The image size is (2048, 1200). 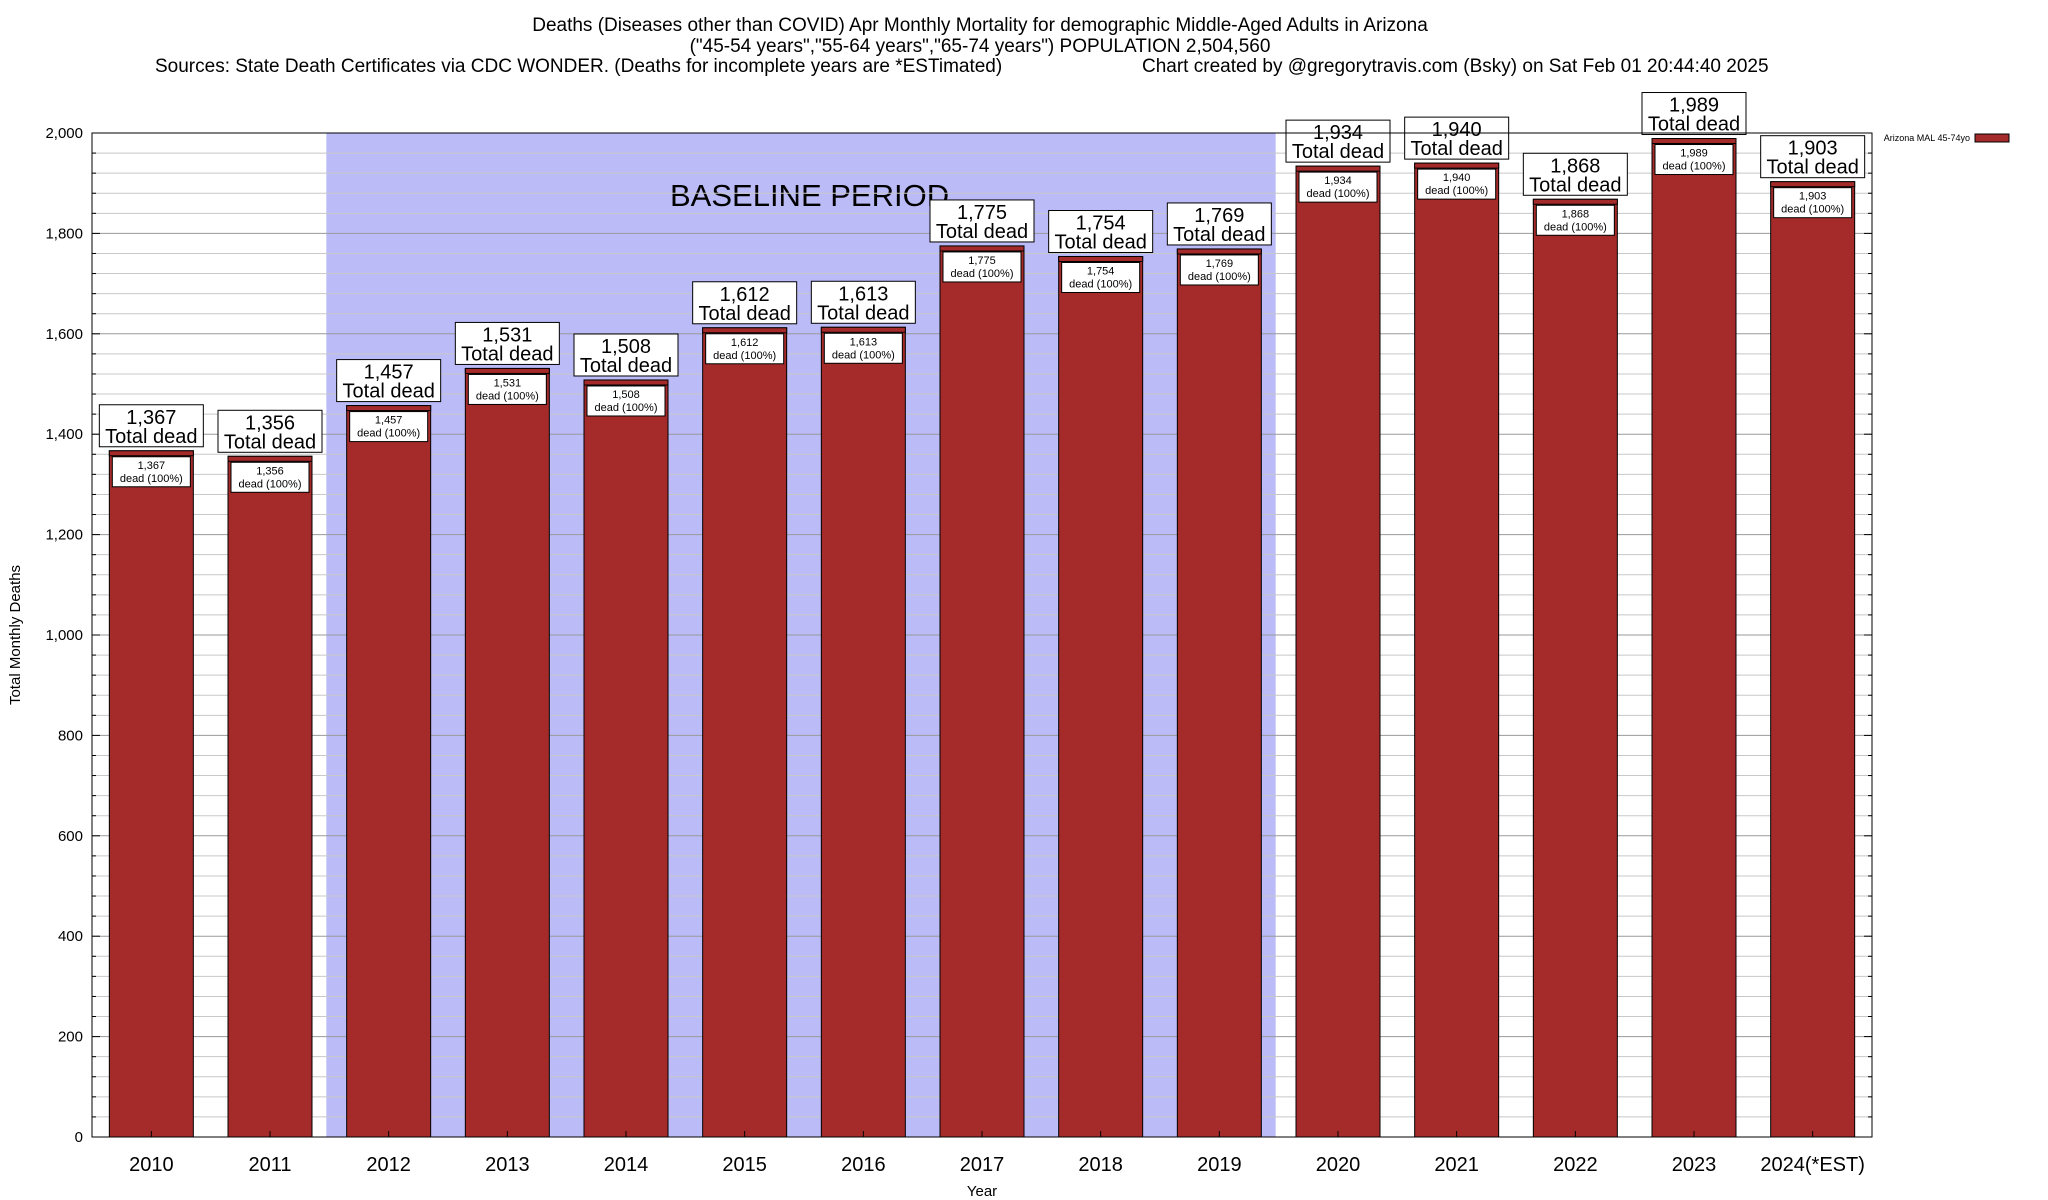 I want to click on y-axis-title: Total Monthly Deaths, so click(x=15, y=635).